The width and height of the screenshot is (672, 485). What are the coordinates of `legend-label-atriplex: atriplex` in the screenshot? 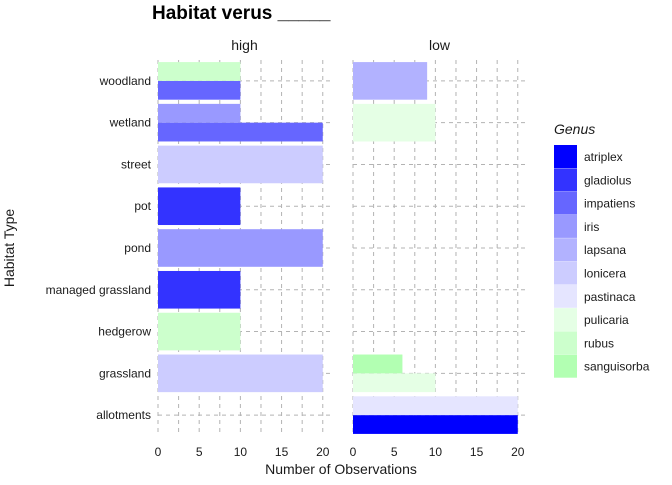 It's located at (603, 157).